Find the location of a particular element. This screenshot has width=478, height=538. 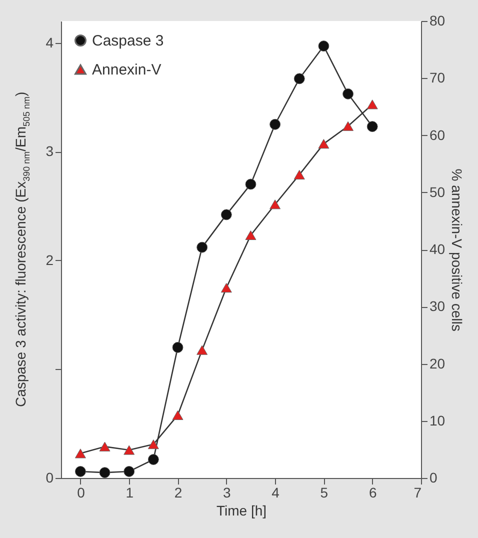

y2-tick-label: 40 is located at coordinates (438, 249).